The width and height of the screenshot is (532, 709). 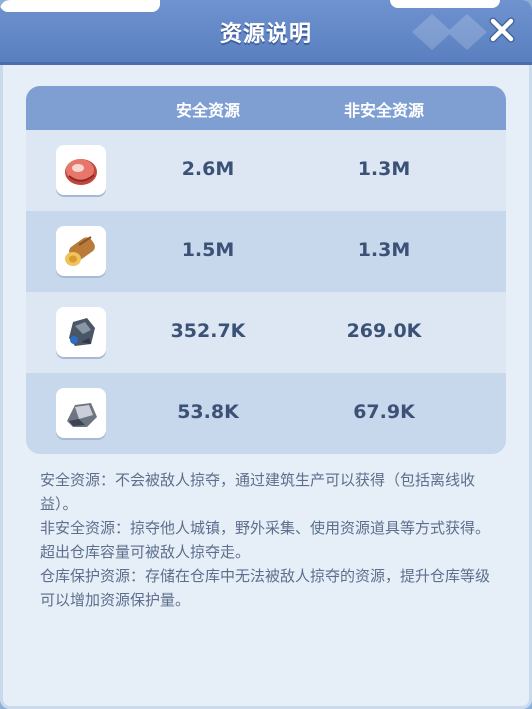 I want to click on safe-value: 2.6M, so click(x=208, y=169).